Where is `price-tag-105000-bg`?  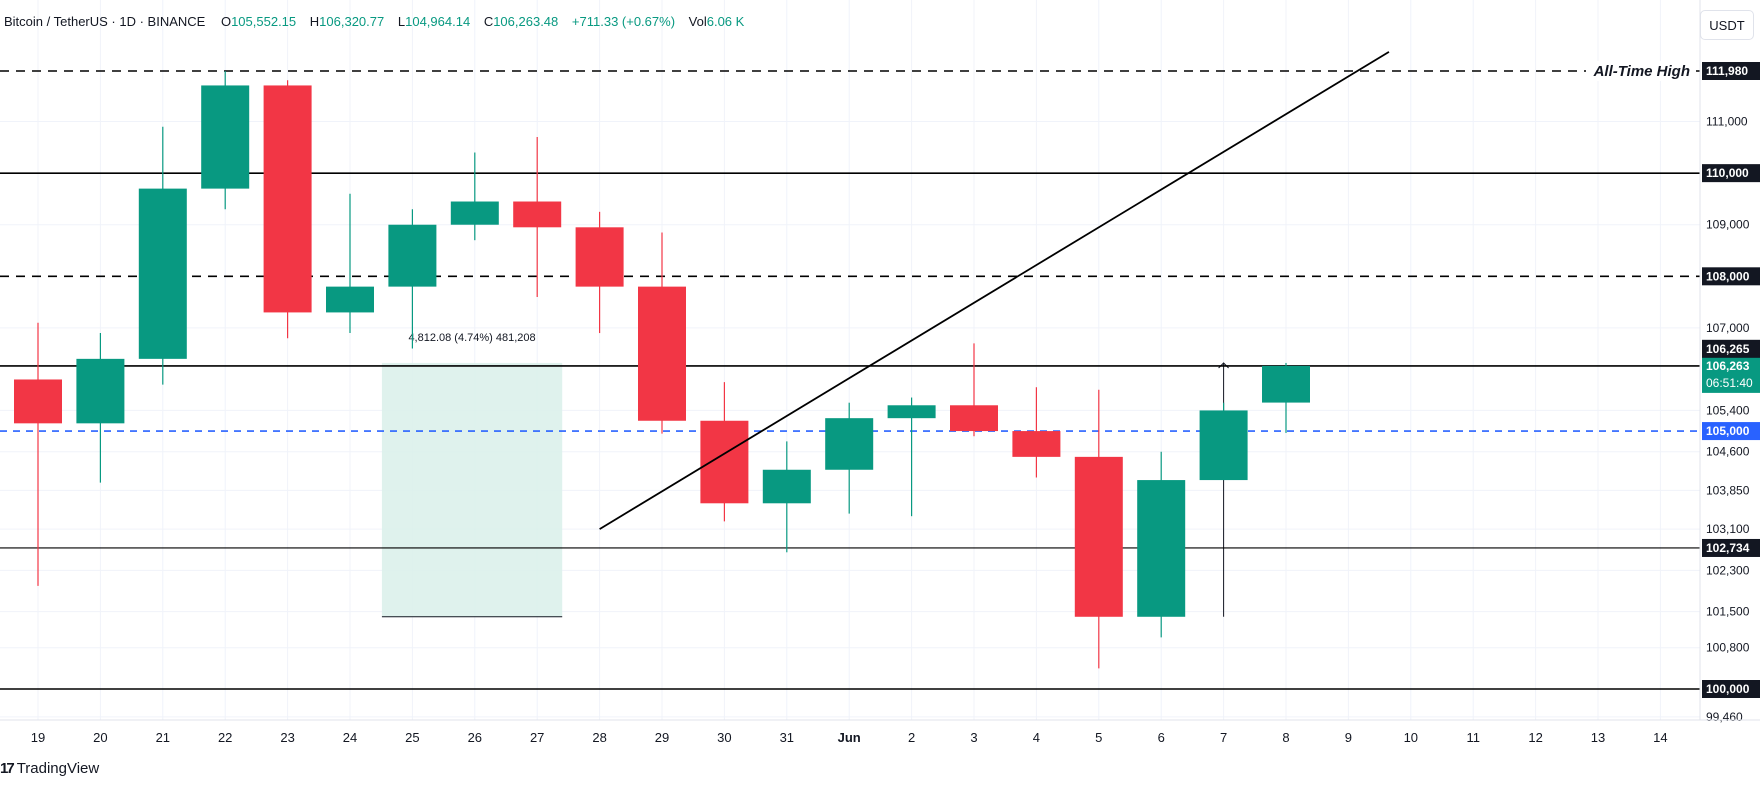 price-tag-105000-bg is located at coordinates (1731, 431).